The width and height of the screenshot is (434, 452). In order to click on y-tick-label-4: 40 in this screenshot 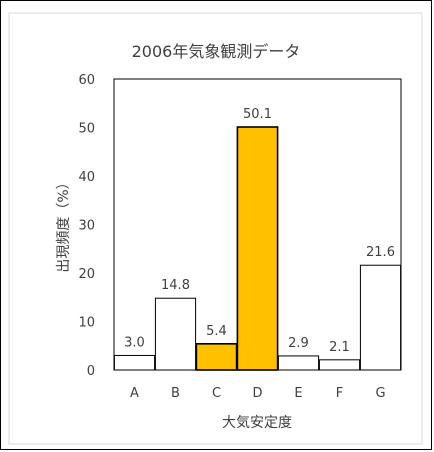, I will do `click(86, 177)`.